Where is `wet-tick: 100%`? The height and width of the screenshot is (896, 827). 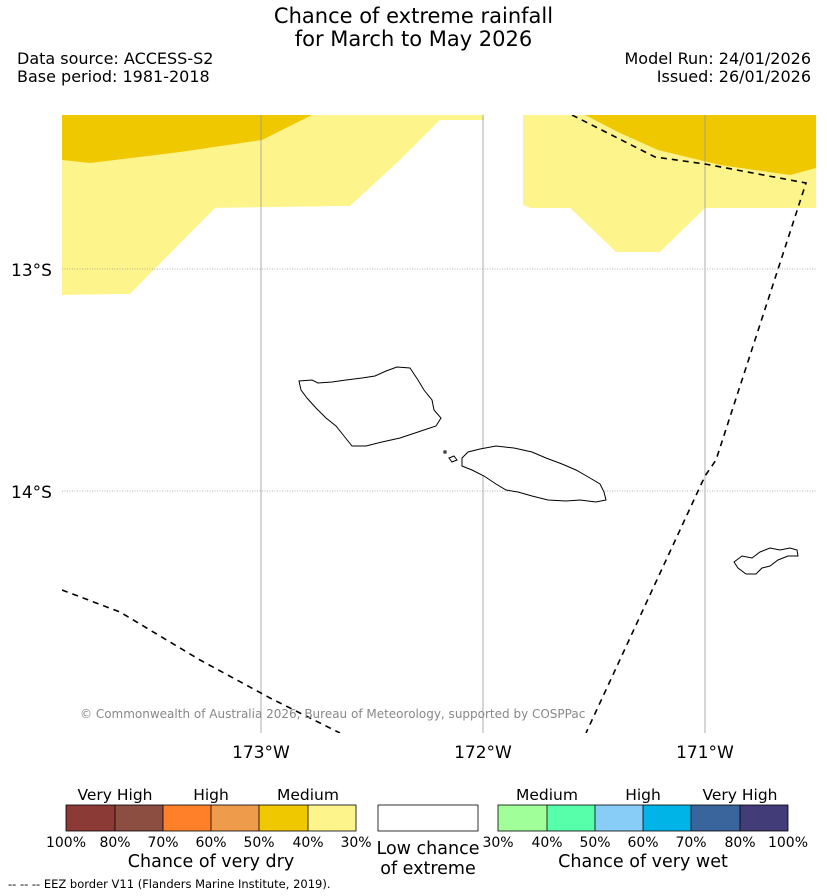
wet-tick: 100% is located at coordinates (788, 843).